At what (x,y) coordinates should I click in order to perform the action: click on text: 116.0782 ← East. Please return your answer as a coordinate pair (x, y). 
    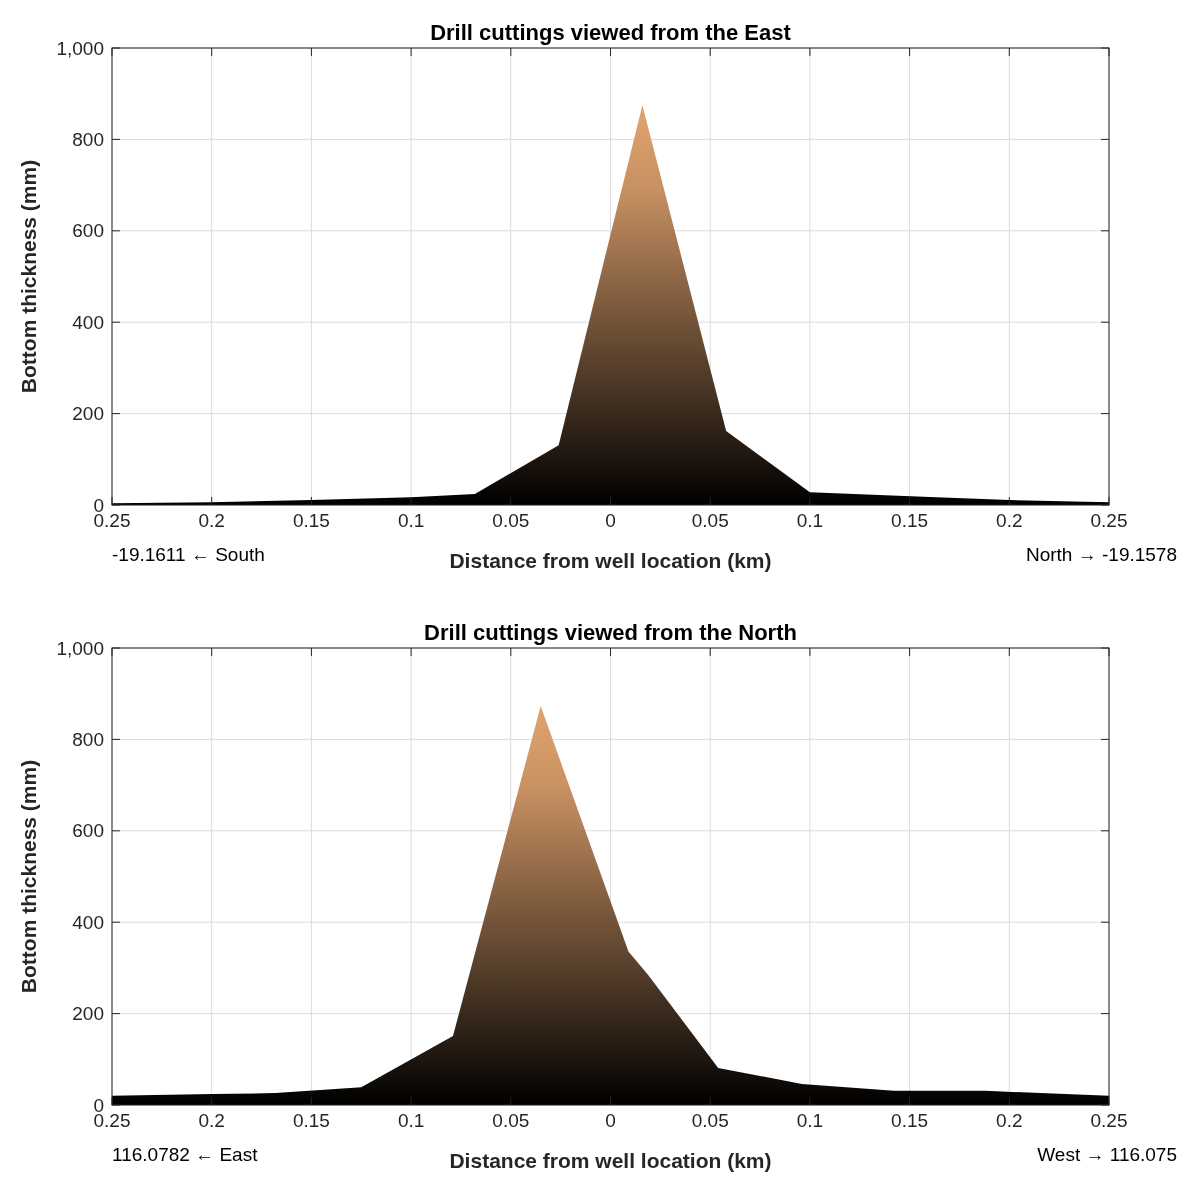
    Looking at the image, I should click on (185, 1154).